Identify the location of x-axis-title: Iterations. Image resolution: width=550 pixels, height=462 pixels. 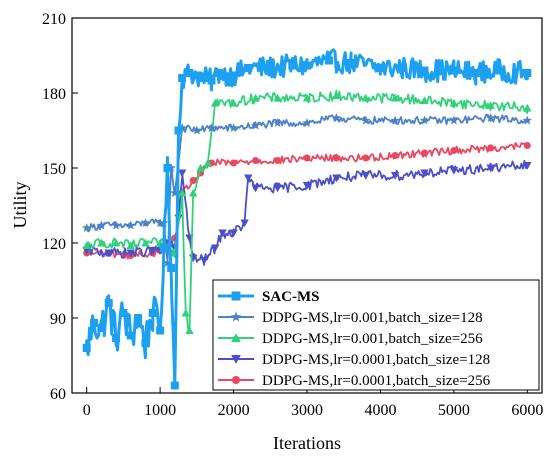
(307, 443).